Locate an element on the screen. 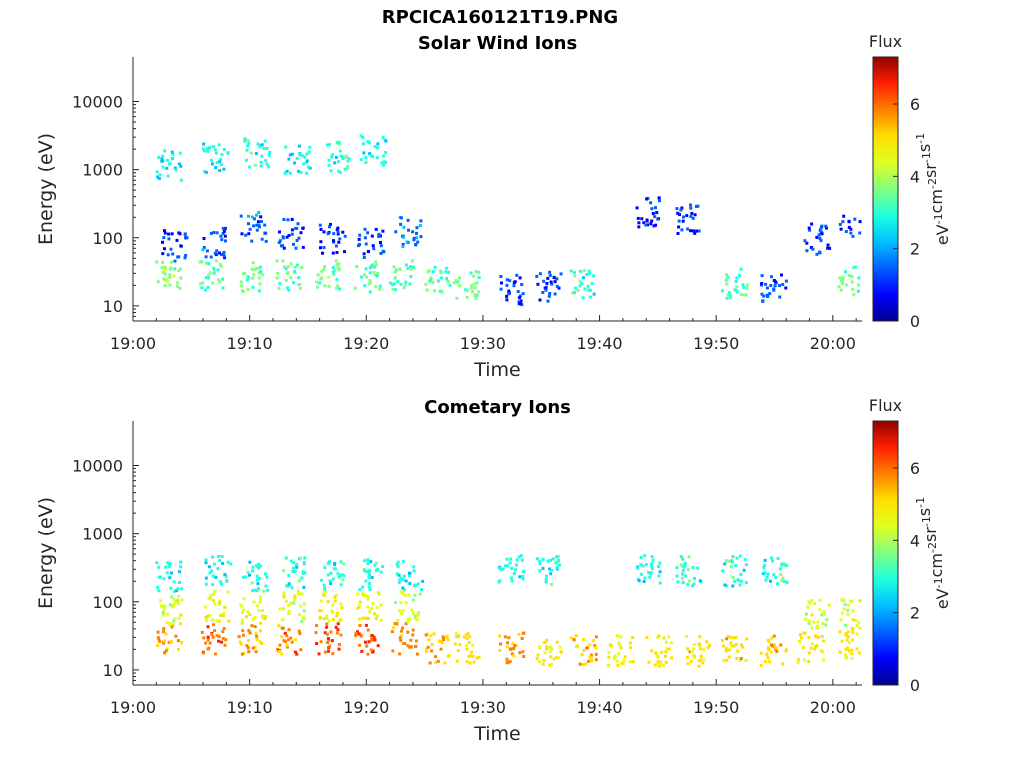 The height and width of the screenshot is (768, 1024). colorbar-tick-label: 6 is located at coordinates (915, 468).